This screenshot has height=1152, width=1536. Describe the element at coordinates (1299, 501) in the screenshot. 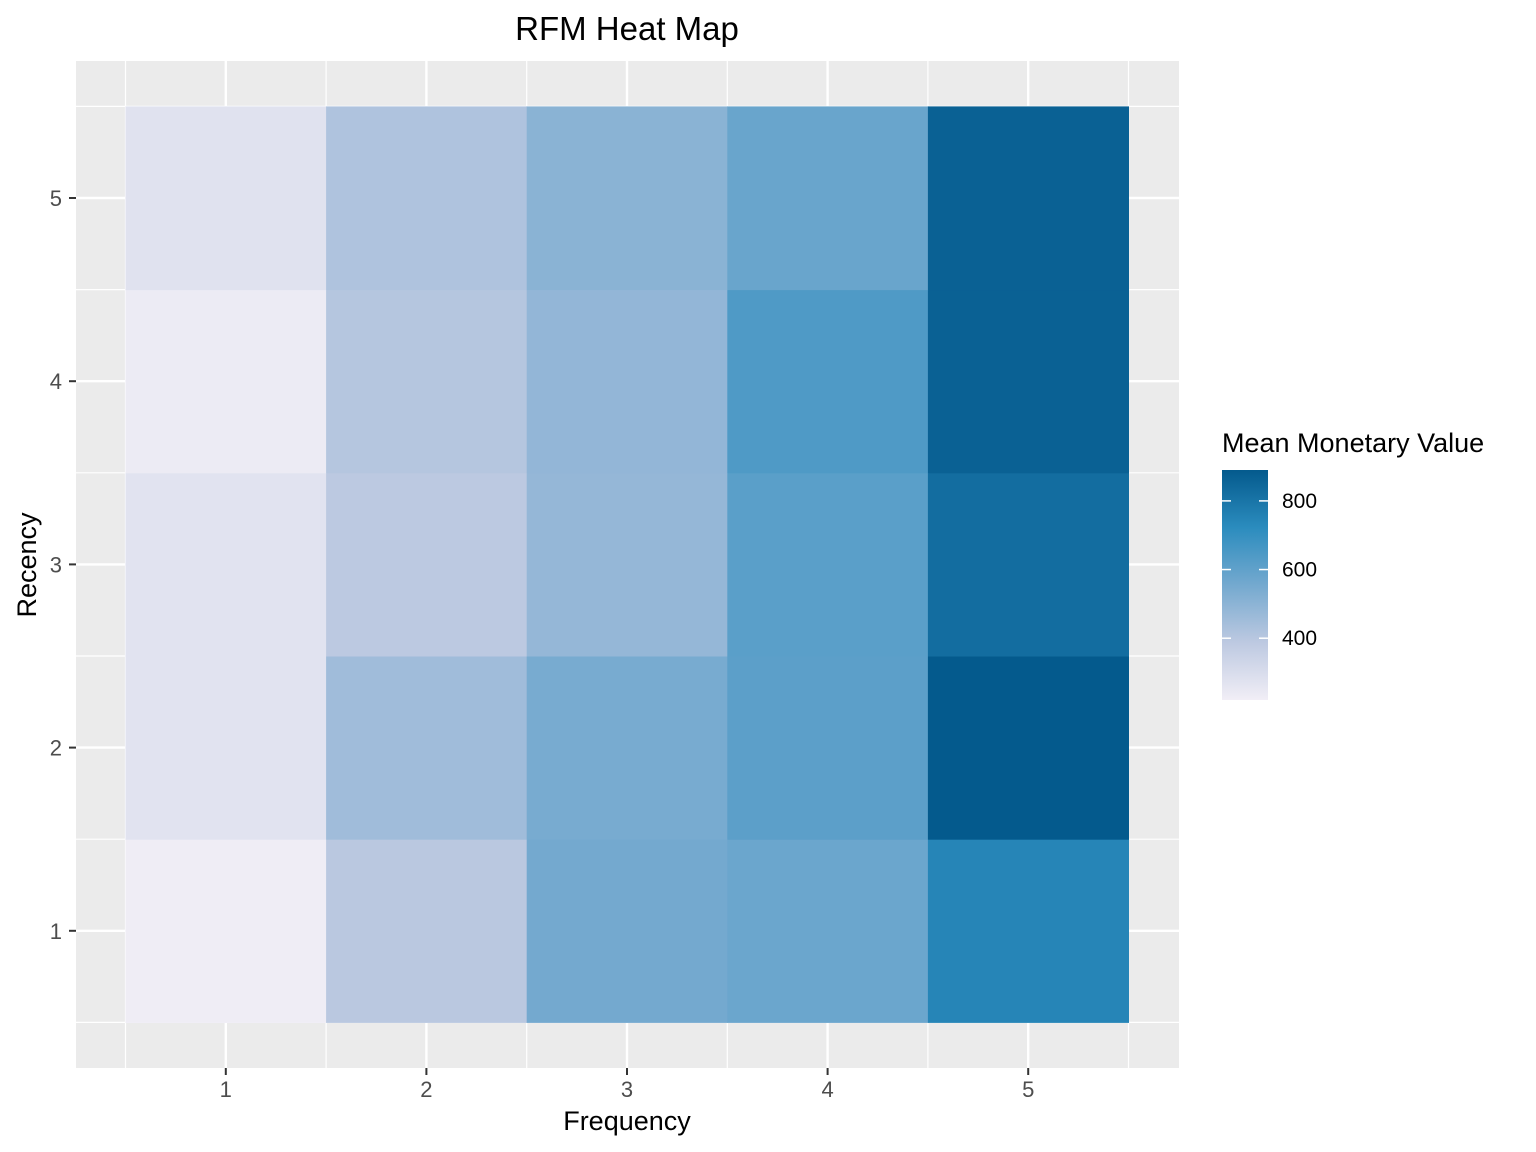

I see `colorbar-tick-label: 800` at that location.